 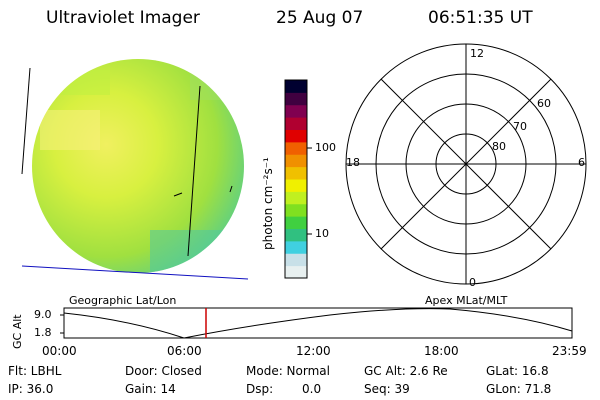 What do you see at coordinates (260, 389) in the screenshot?
I see `dsp-info: Dsp:` at bounding box center [260, 389].